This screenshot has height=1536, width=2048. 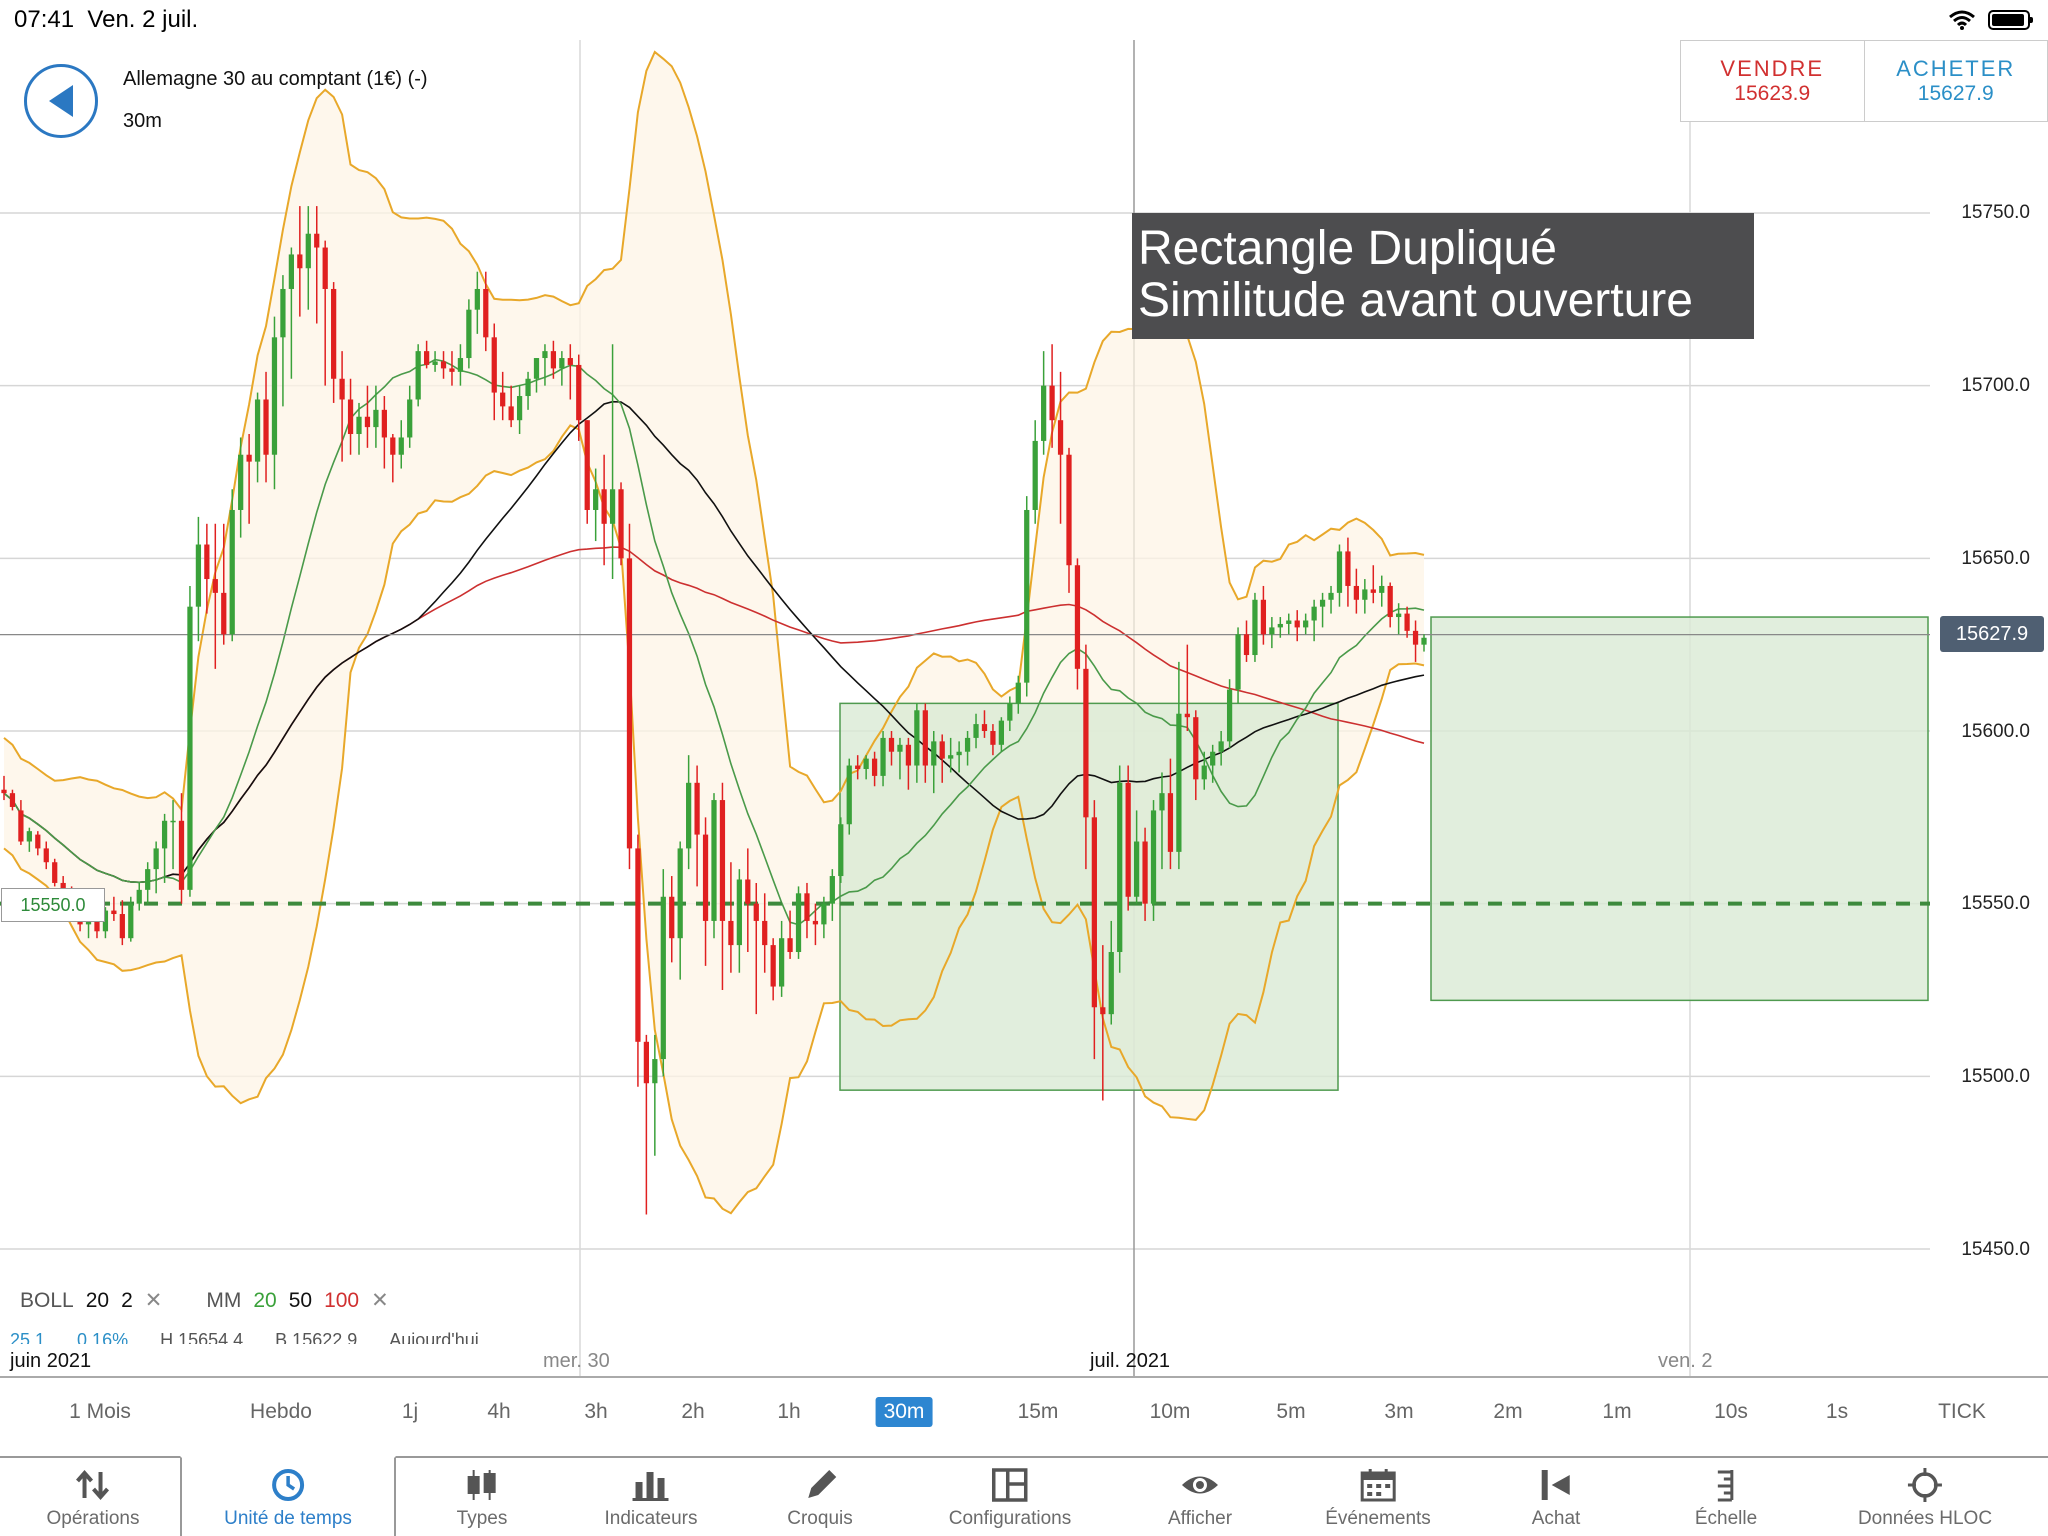 What do you see at coordinates (1170, 1411) in the screenshot?
I see `timeframe-10m: 10m` at bounding box center [1170, 1411].